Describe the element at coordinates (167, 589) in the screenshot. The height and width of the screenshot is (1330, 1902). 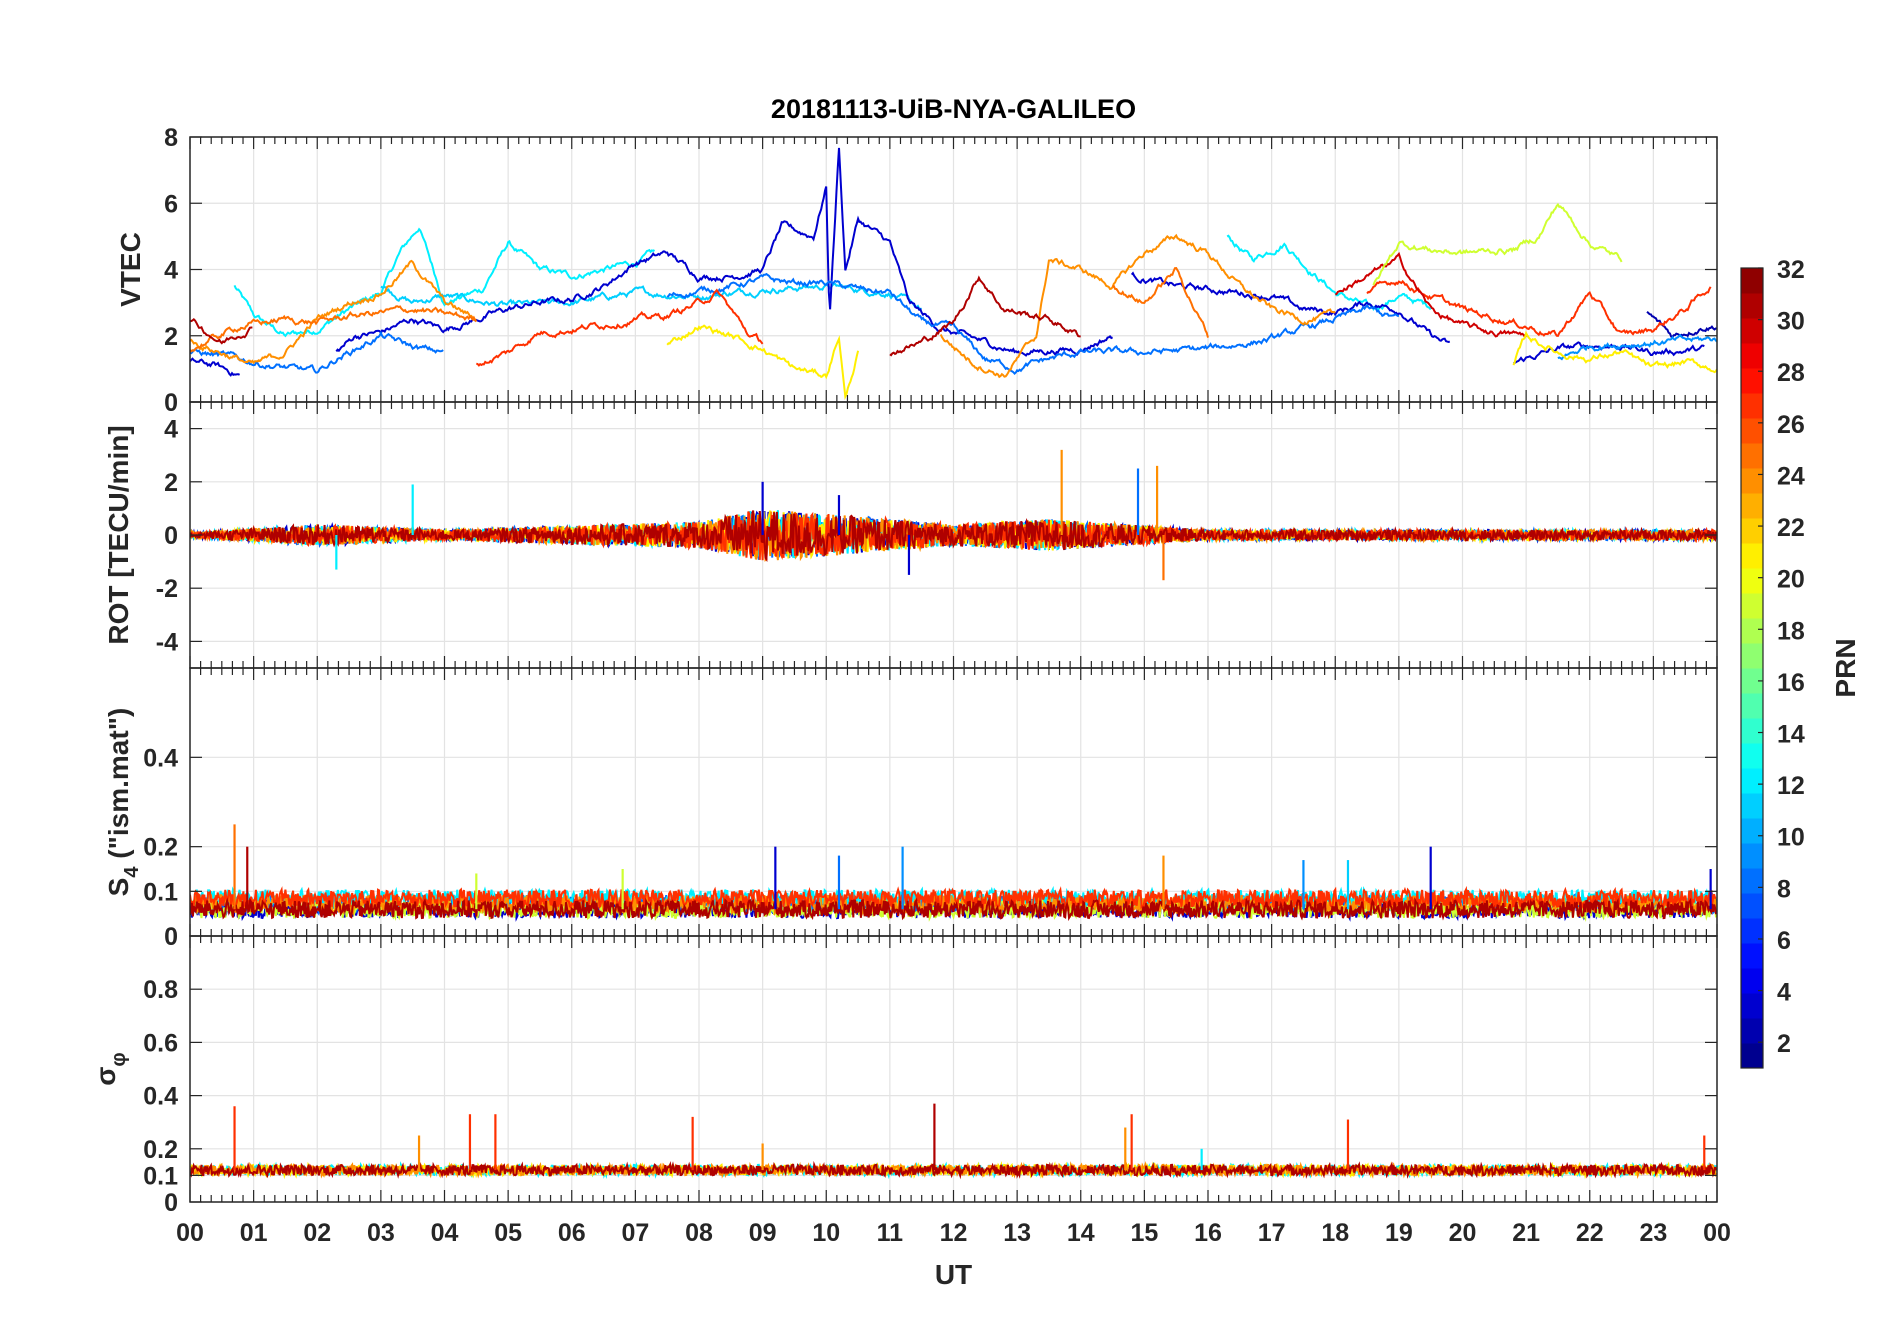
I see `y-tick-label: -2` at that location.